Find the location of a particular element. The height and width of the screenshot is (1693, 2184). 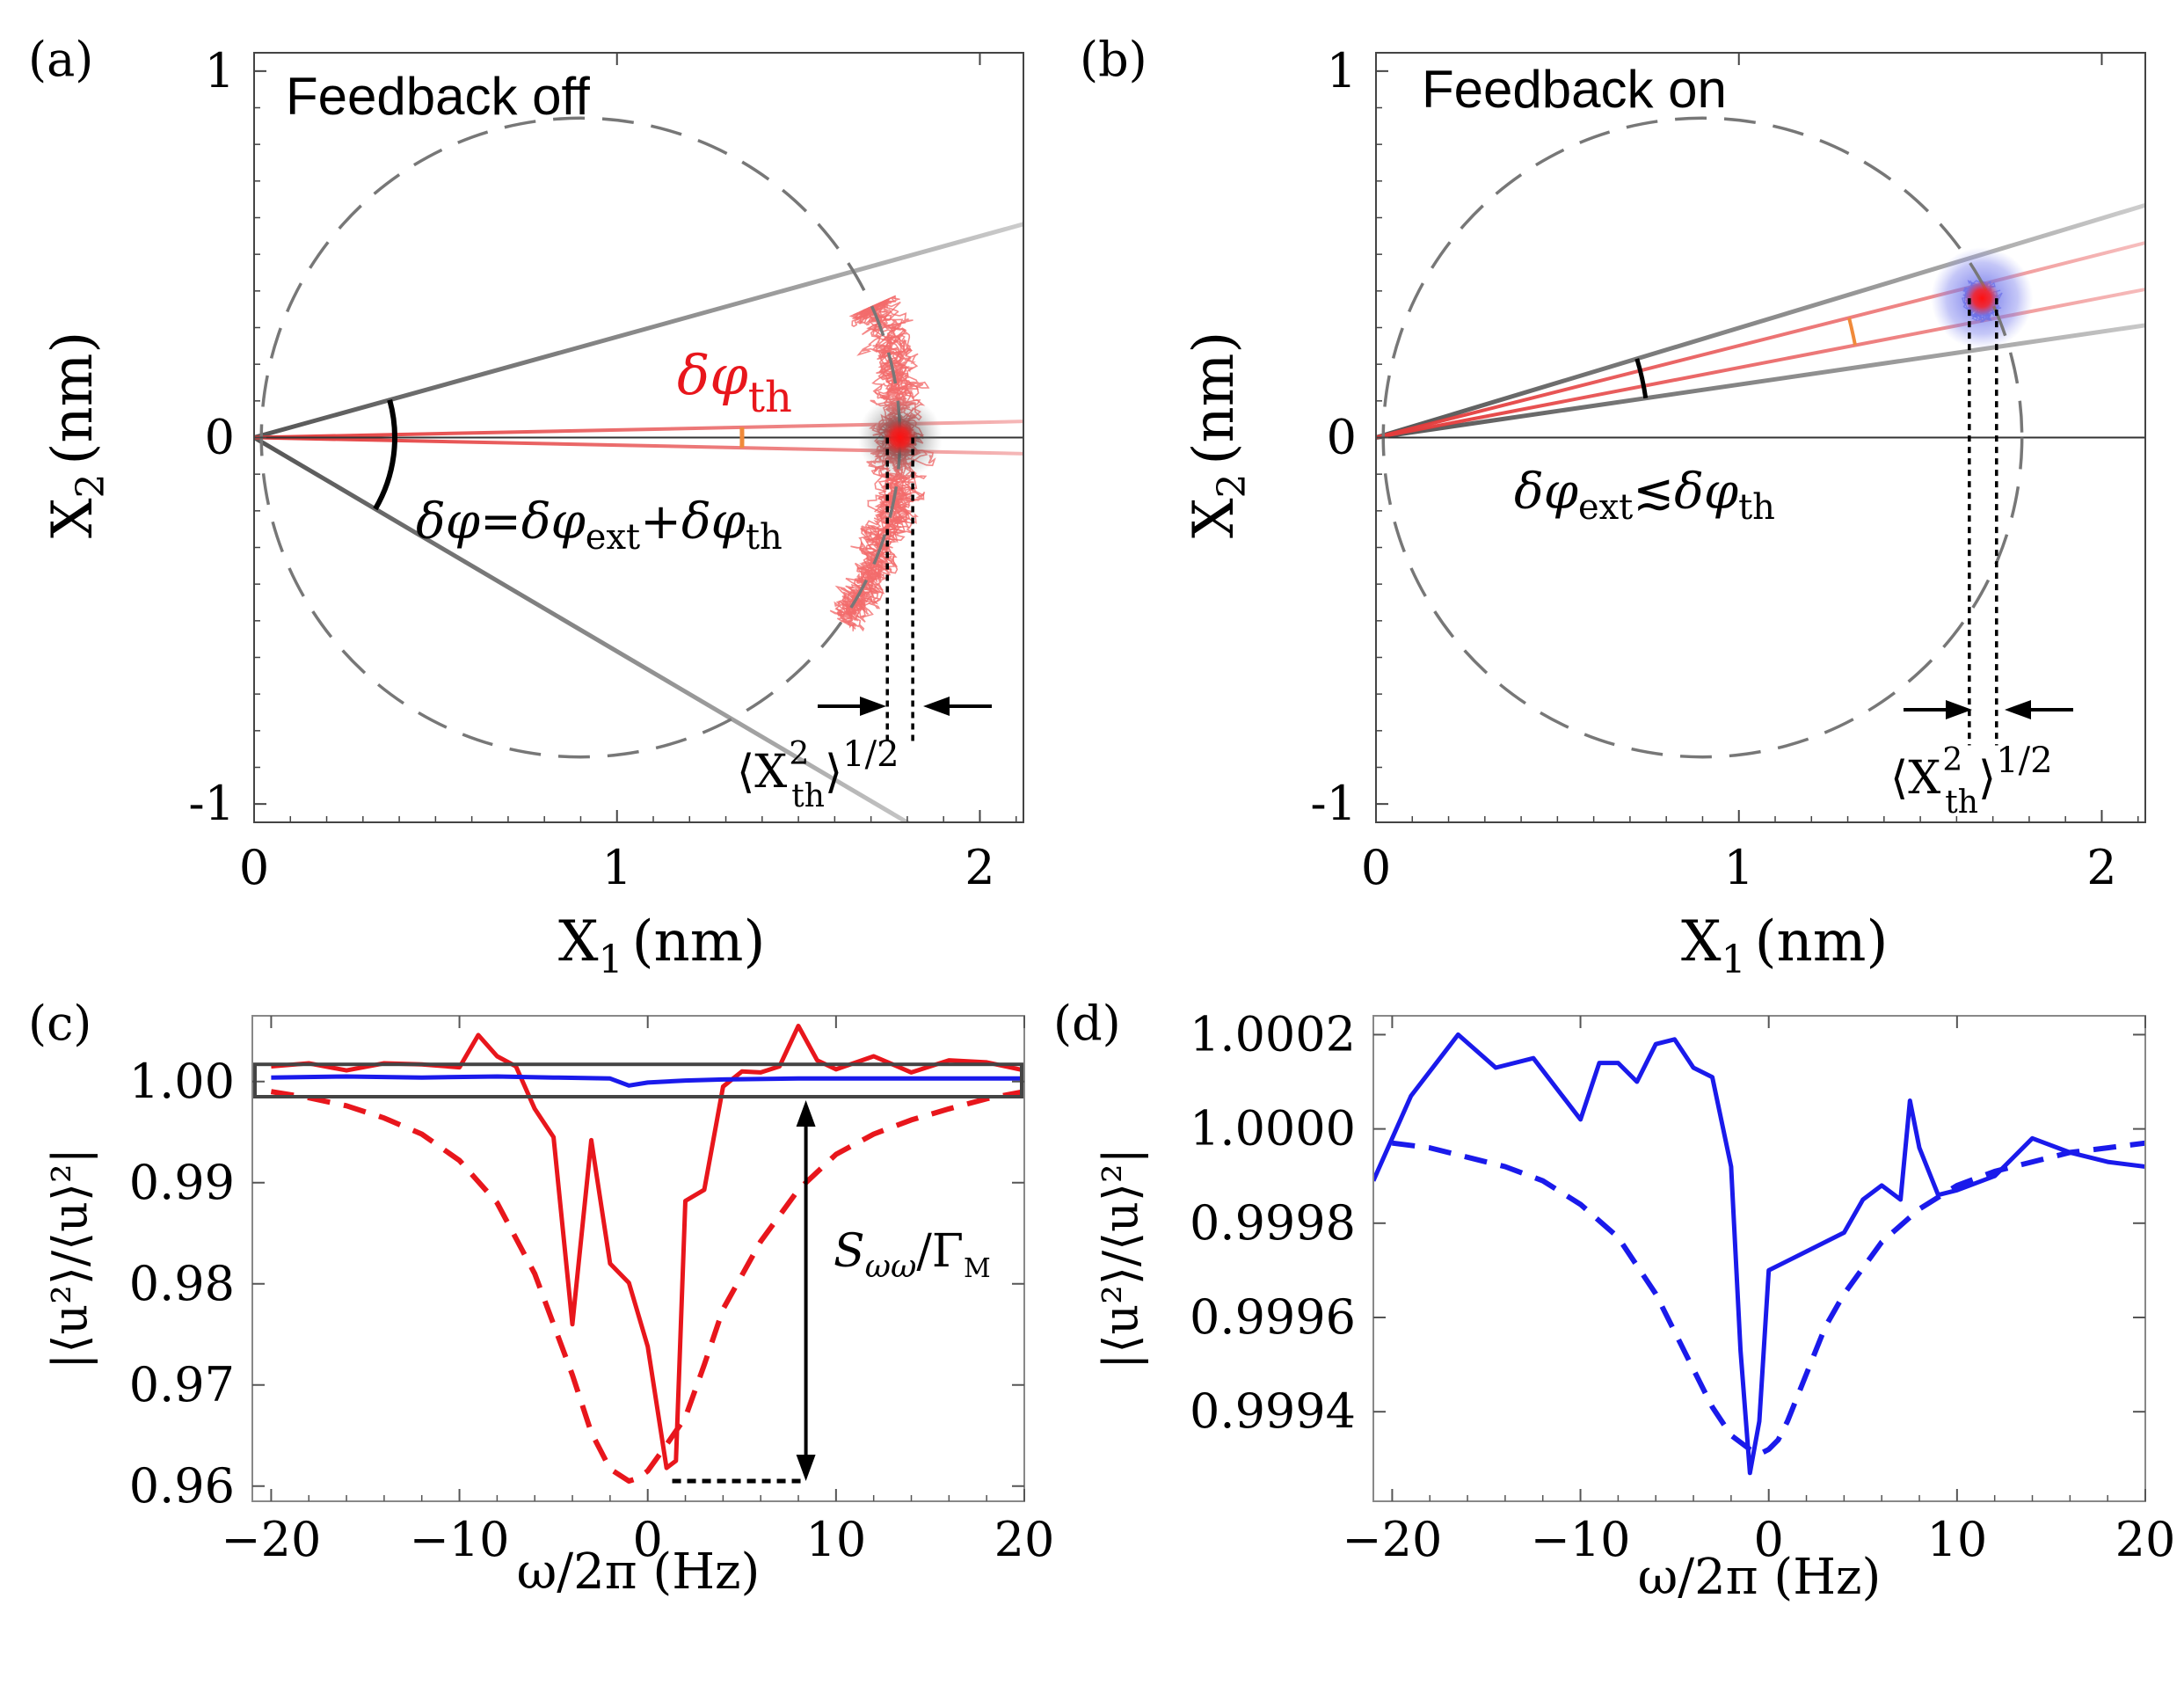

y-tick-label: 1.0002 is located at coordinates (1273, 1034).